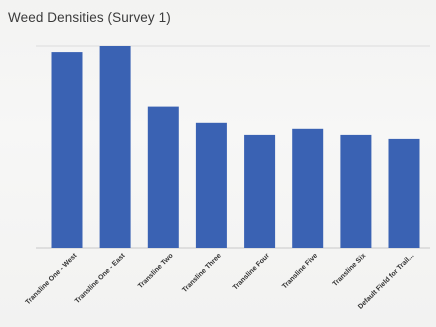 This screenshot has width=436, height=327. What do you see at coordinates (156, 271) in the screenshot?
I see `x-tick-label-3: Transline Two` at bounding box center [156, 271].